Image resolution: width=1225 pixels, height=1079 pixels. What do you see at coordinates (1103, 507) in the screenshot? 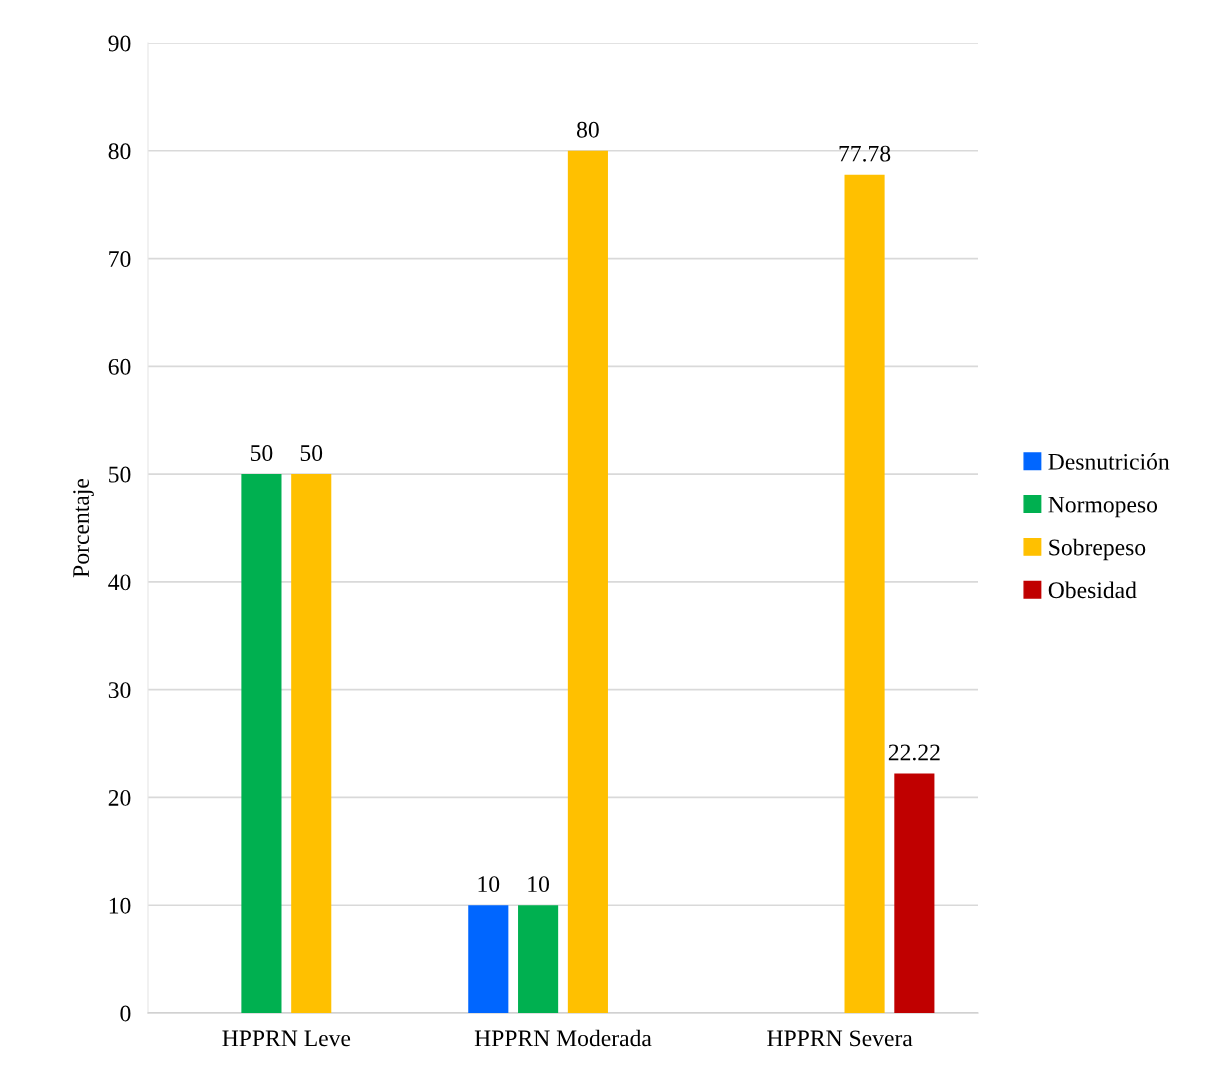
I see `legend-label: Normopeso` at bounding box center [1103, 507].